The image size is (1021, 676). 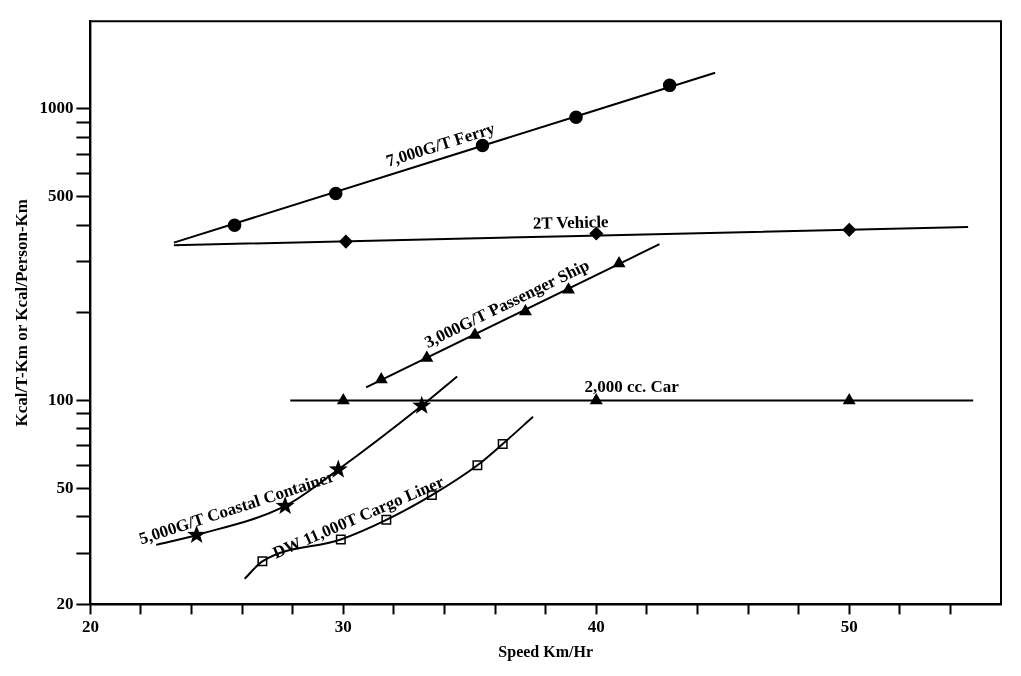 I want to click on y-axis-title: Kcal/T-Km or Kcal/Person-Km, so click(x=21, y=313).